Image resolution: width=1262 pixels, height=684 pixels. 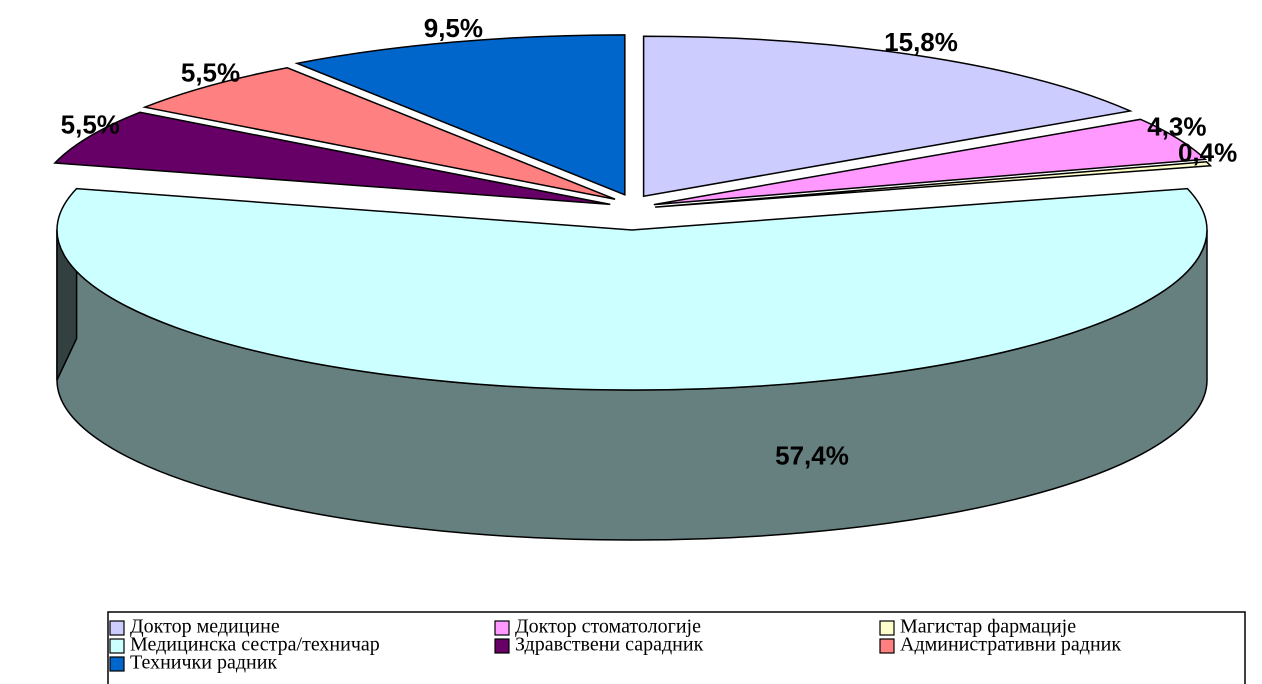 I want to click on legend-label: Технички радник, so click(x=203, y=663).